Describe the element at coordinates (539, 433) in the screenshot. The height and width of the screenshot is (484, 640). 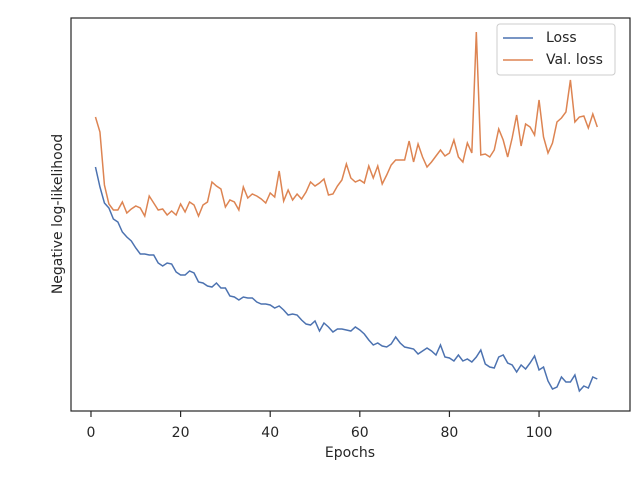
I see `x-tick-label: 100` at that location.